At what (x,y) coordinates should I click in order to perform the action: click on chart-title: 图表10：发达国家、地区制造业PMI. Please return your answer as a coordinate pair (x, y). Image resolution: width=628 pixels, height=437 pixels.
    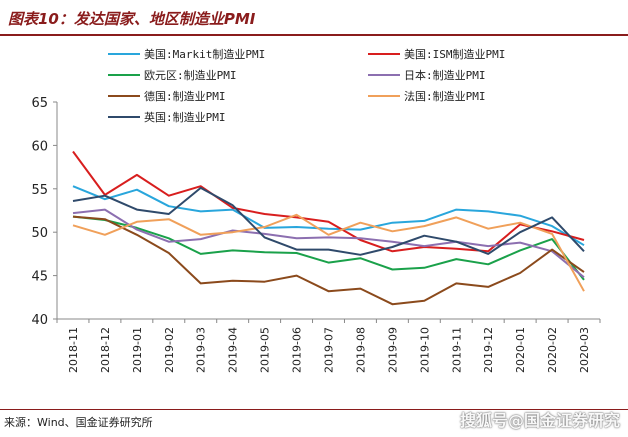
    Looking at the image, I should click on (132, 19).